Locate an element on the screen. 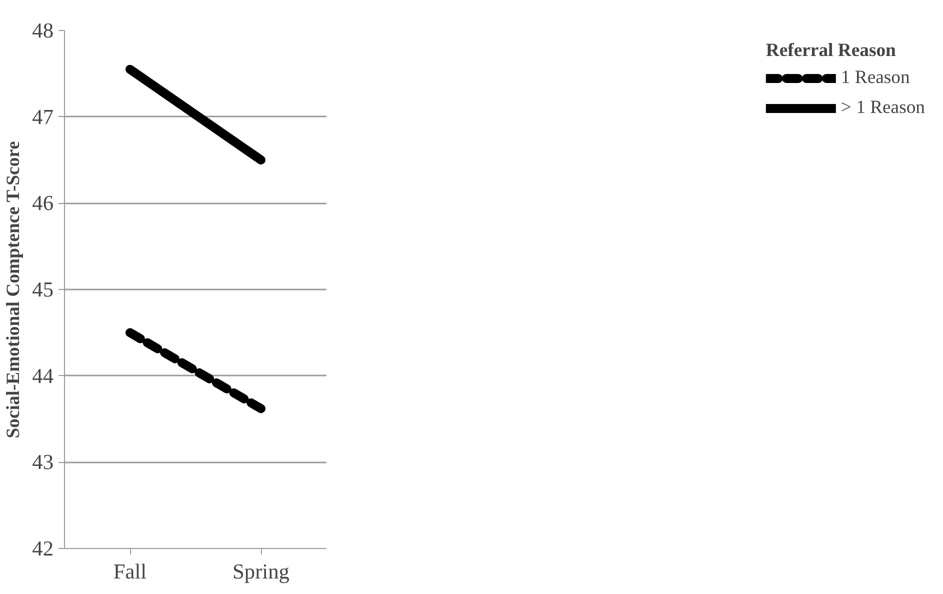 This screenshot has height=594, width=943. legend-title: Referral Reason is located at coordinates (831, 51).